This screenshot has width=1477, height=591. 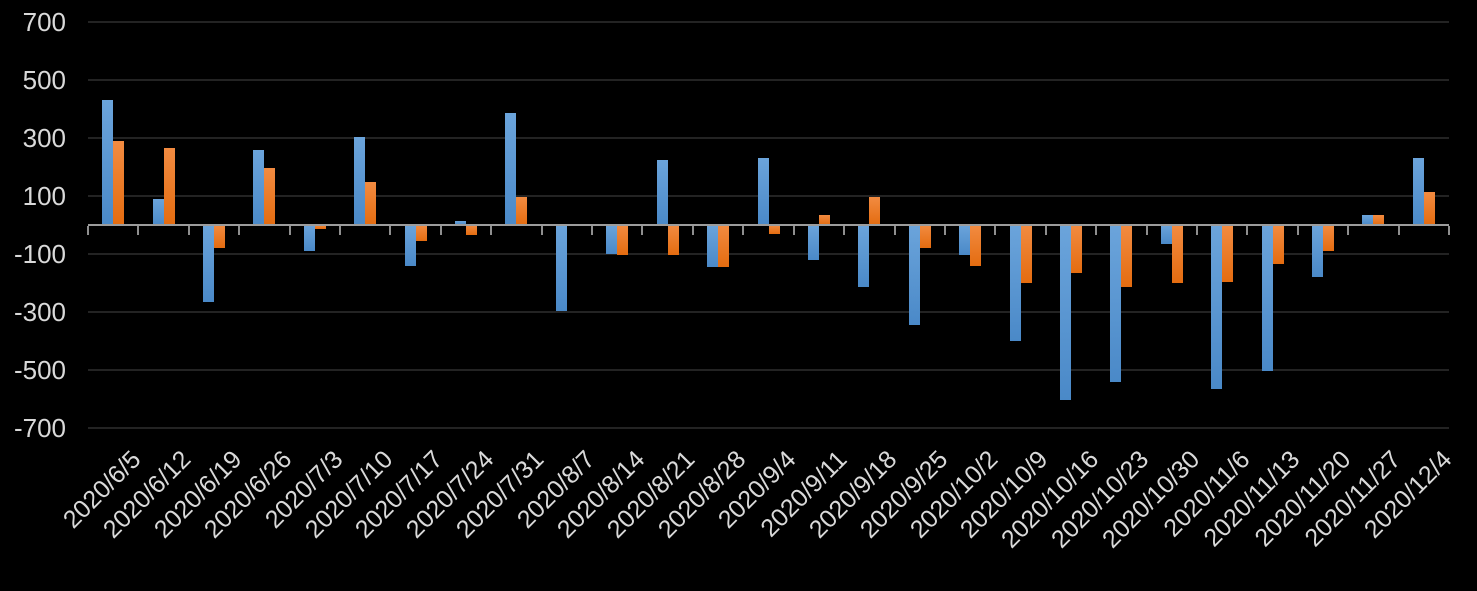 I want to click on gridline--700, so click(x=768, y=428).